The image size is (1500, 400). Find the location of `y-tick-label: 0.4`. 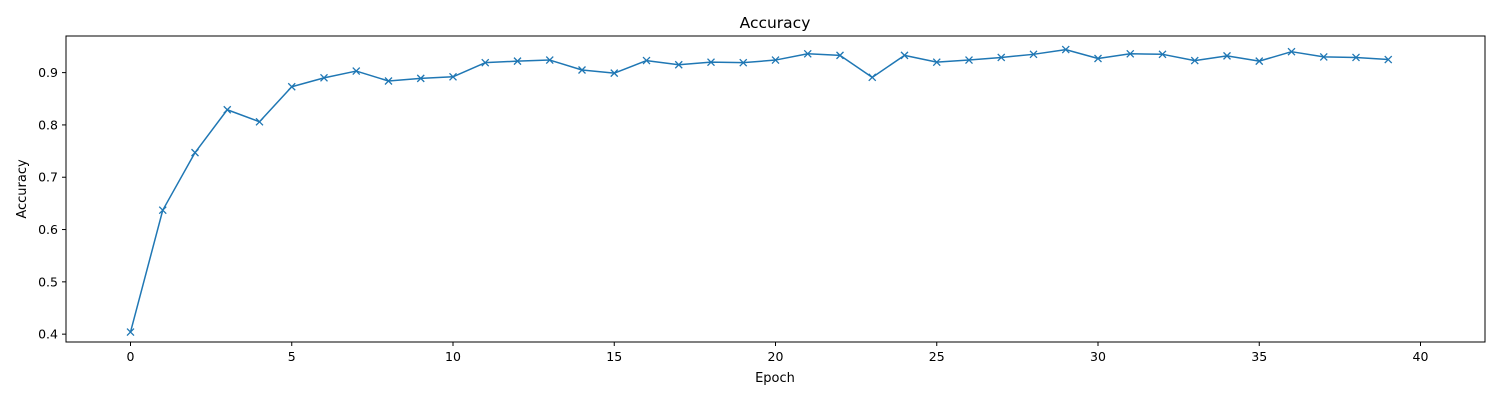

y-tick-label: 0.4 is located at coordinates (48, 334).